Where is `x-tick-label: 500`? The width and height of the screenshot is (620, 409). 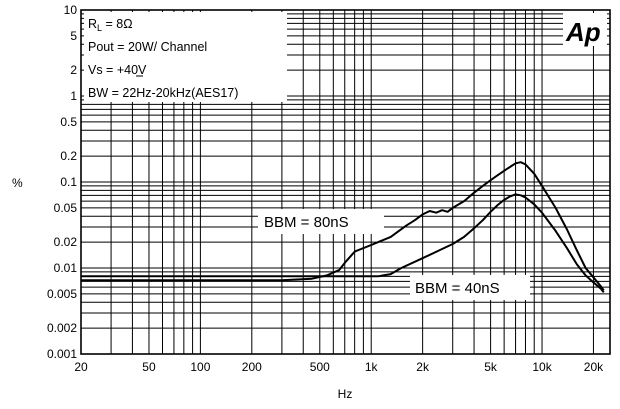 x-tick-label: 500 is located at coordinates (320, 367).